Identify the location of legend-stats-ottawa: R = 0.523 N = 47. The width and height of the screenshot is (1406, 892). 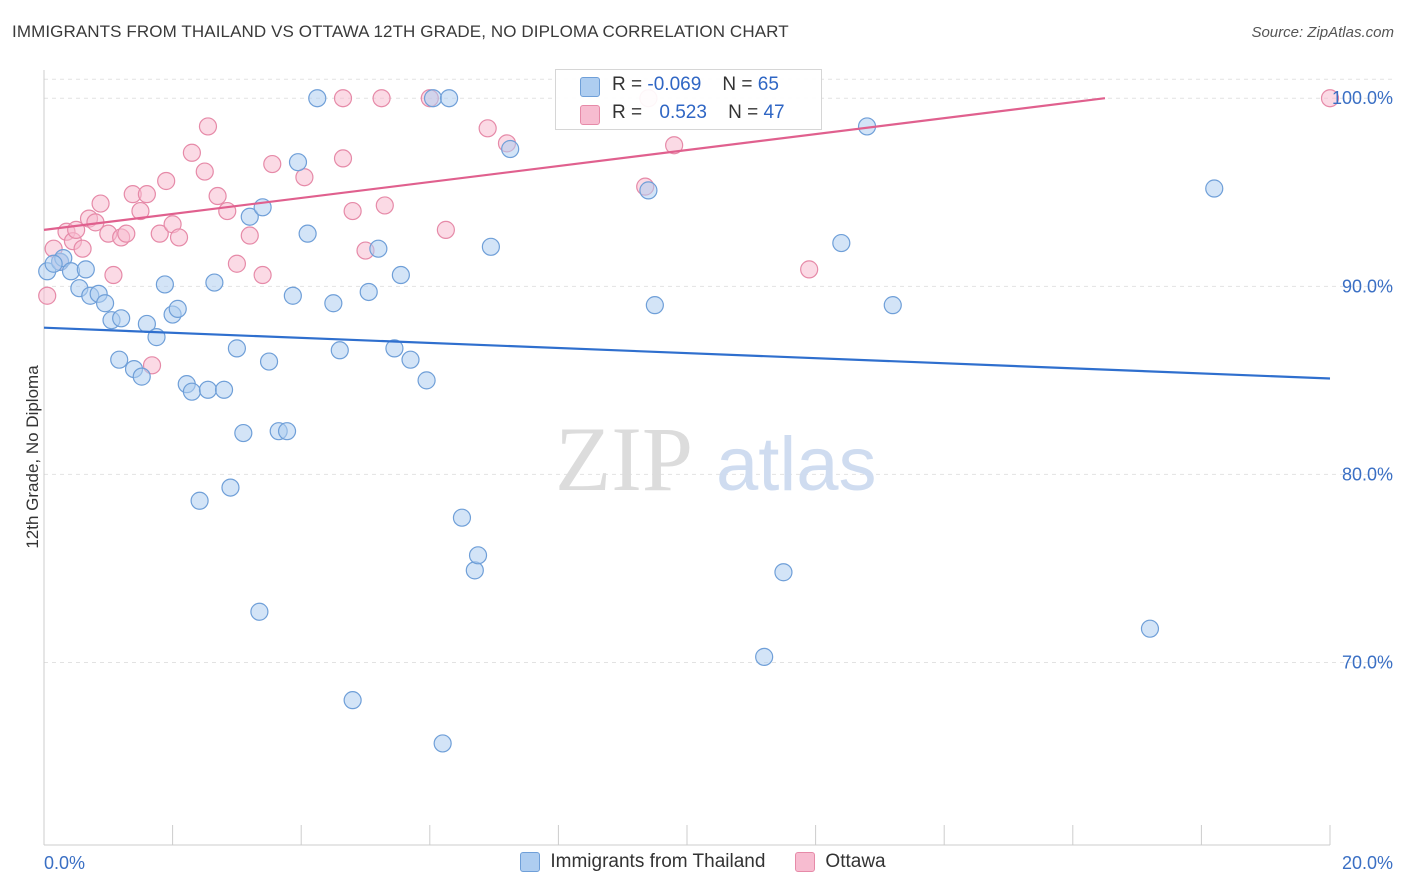
(698, 112).